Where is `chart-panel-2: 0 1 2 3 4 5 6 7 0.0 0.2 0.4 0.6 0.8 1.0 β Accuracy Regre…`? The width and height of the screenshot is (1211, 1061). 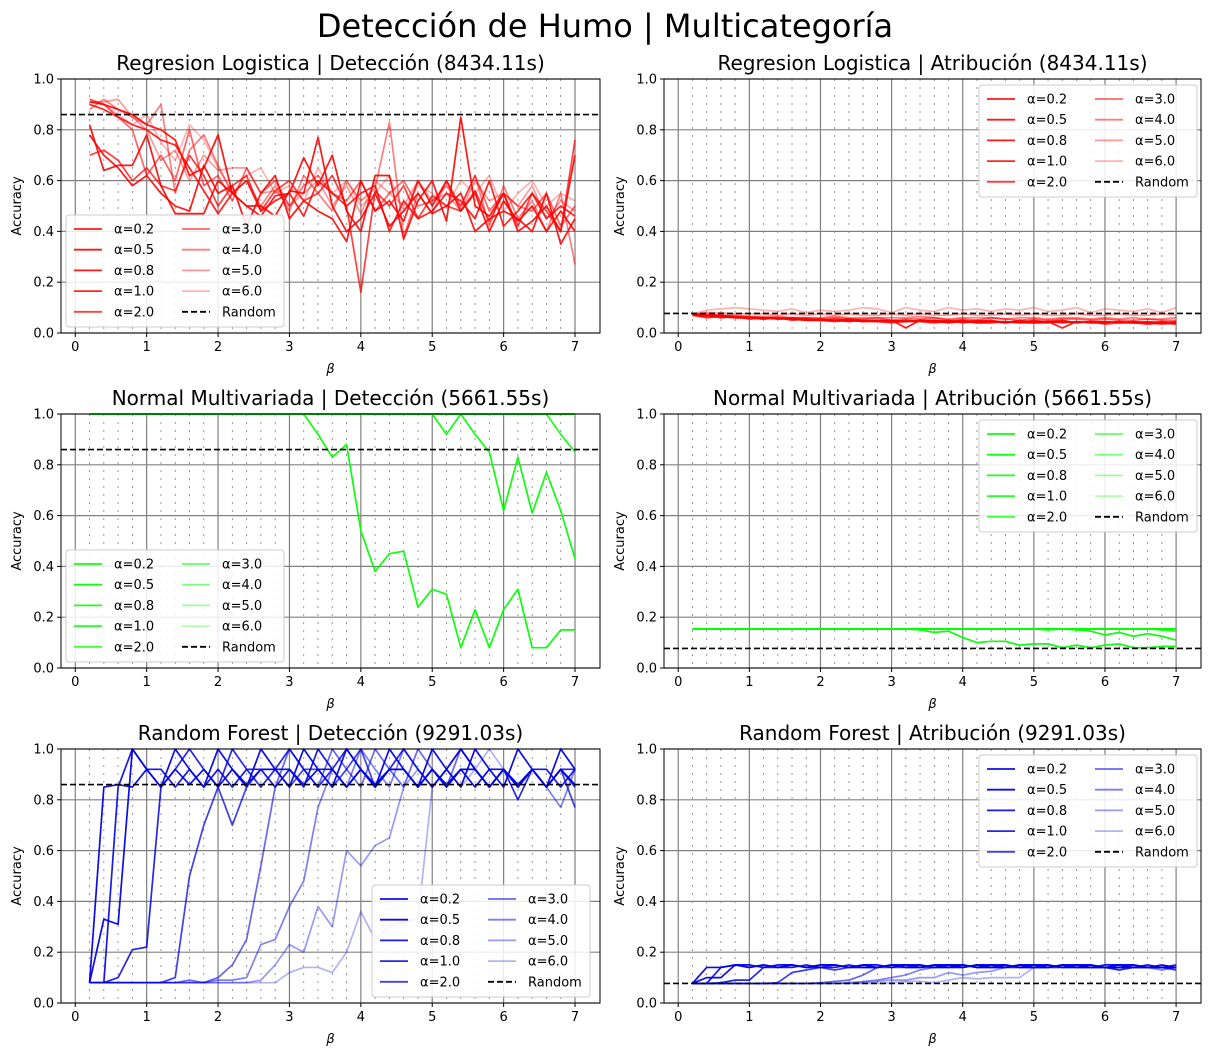
chart-panel-2: 0 1 2 3 4 5 6 7 0.0 0.2 0.4 0.6 0.8 1.0 β Accuracy Regre… is located at coordinates (907, 214).